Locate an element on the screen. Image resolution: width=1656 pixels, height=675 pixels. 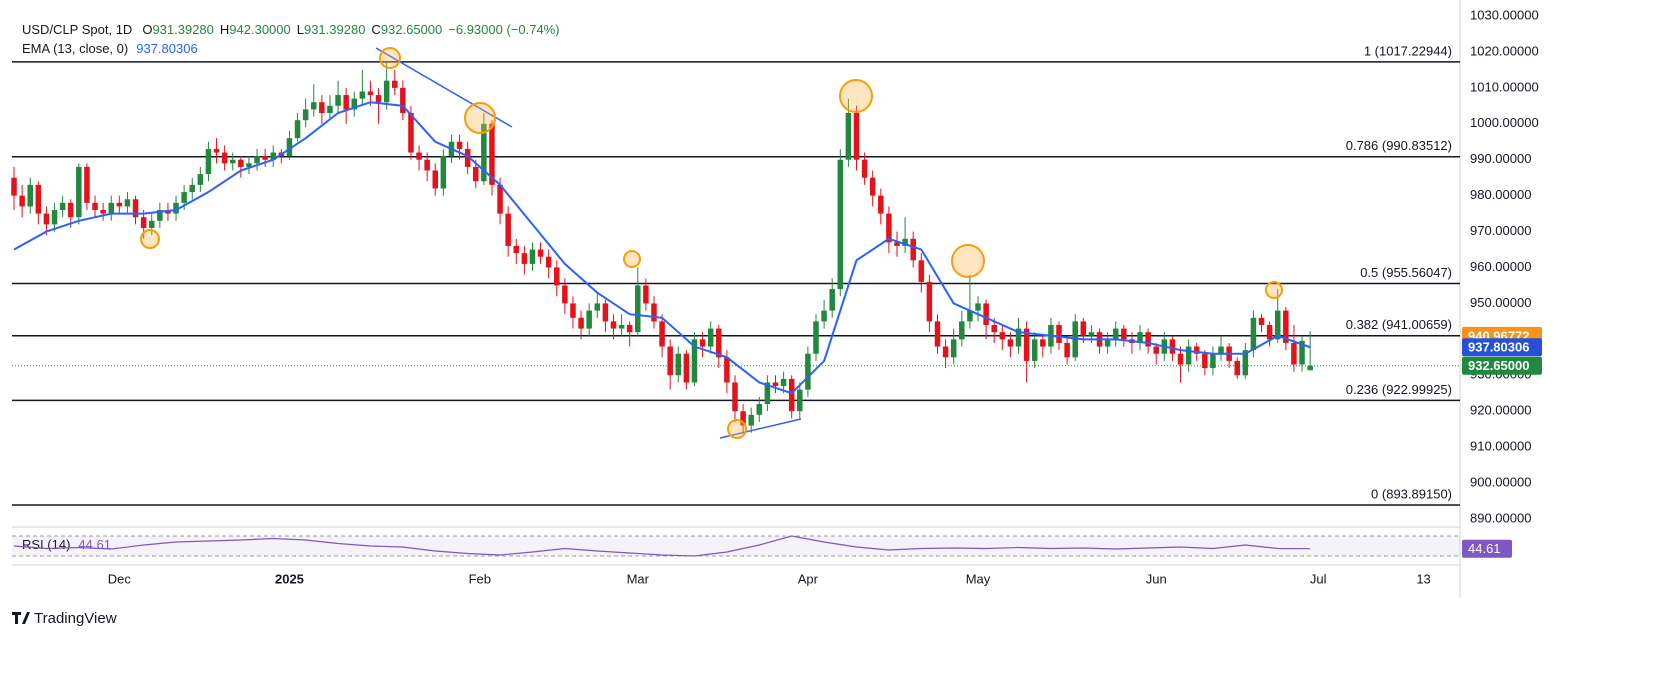
change: −6.93000 (−0.74%) is located at coordinates (503, 29).